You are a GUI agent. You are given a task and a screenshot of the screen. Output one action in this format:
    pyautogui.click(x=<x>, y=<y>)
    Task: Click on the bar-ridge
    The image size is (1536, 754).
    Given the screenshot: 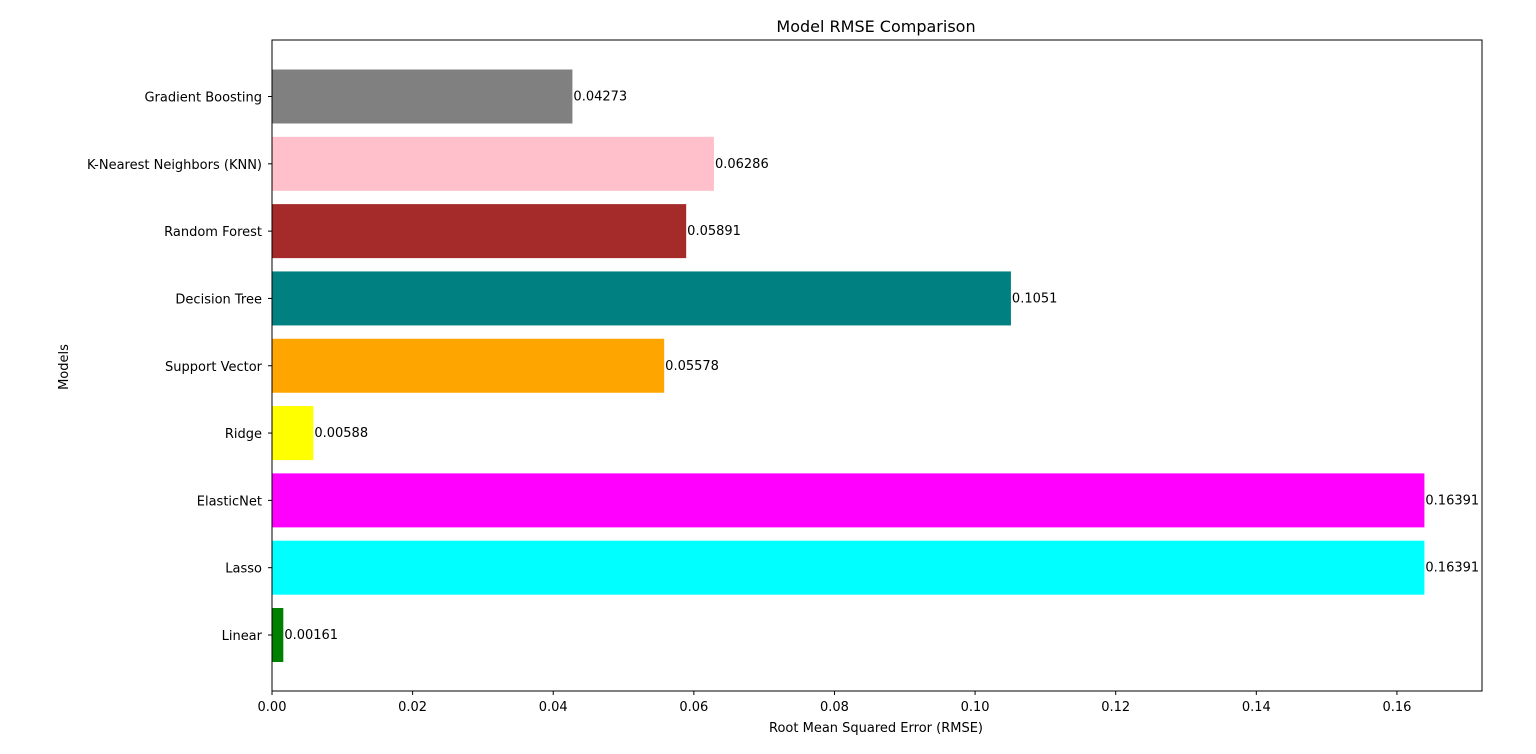 What is the action you would take?
    pyautogui.click(x=293, y=433)
    